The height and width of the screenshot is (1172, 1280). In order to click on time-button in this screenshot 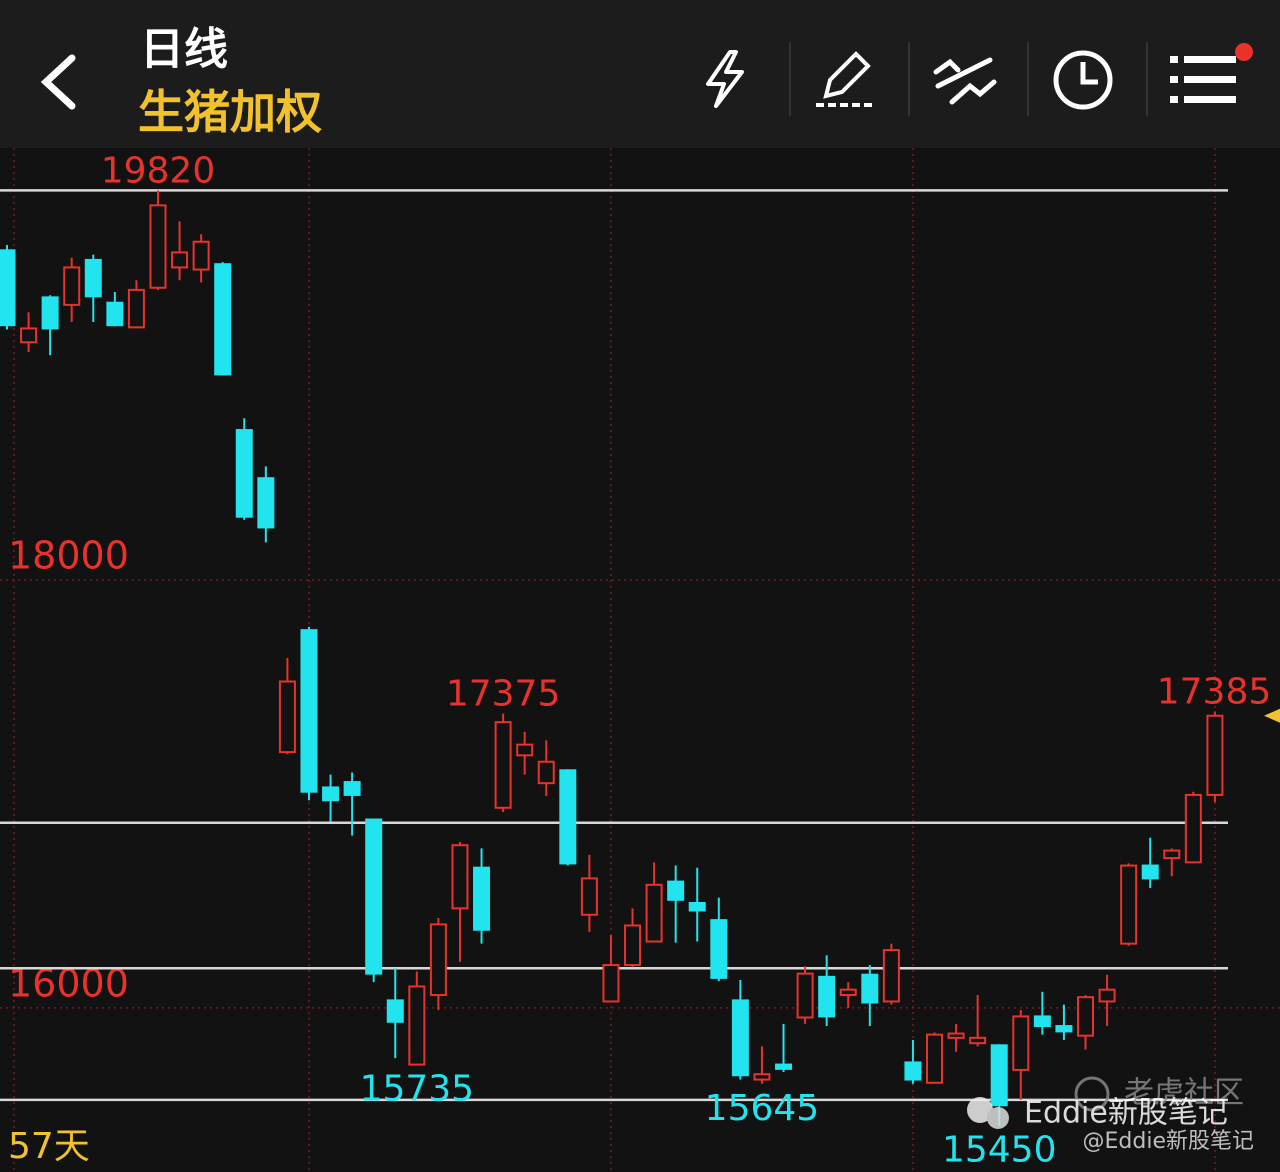, I will do `click(1083, 80)`.